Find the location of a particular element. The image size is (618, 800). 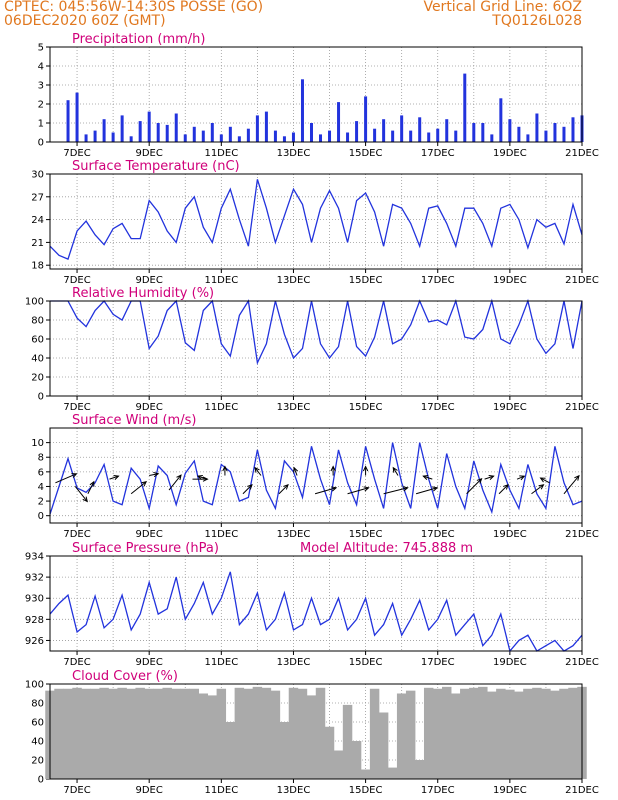

relative-humidity-ytick-label: 0 is located at coordinates (41, 397).